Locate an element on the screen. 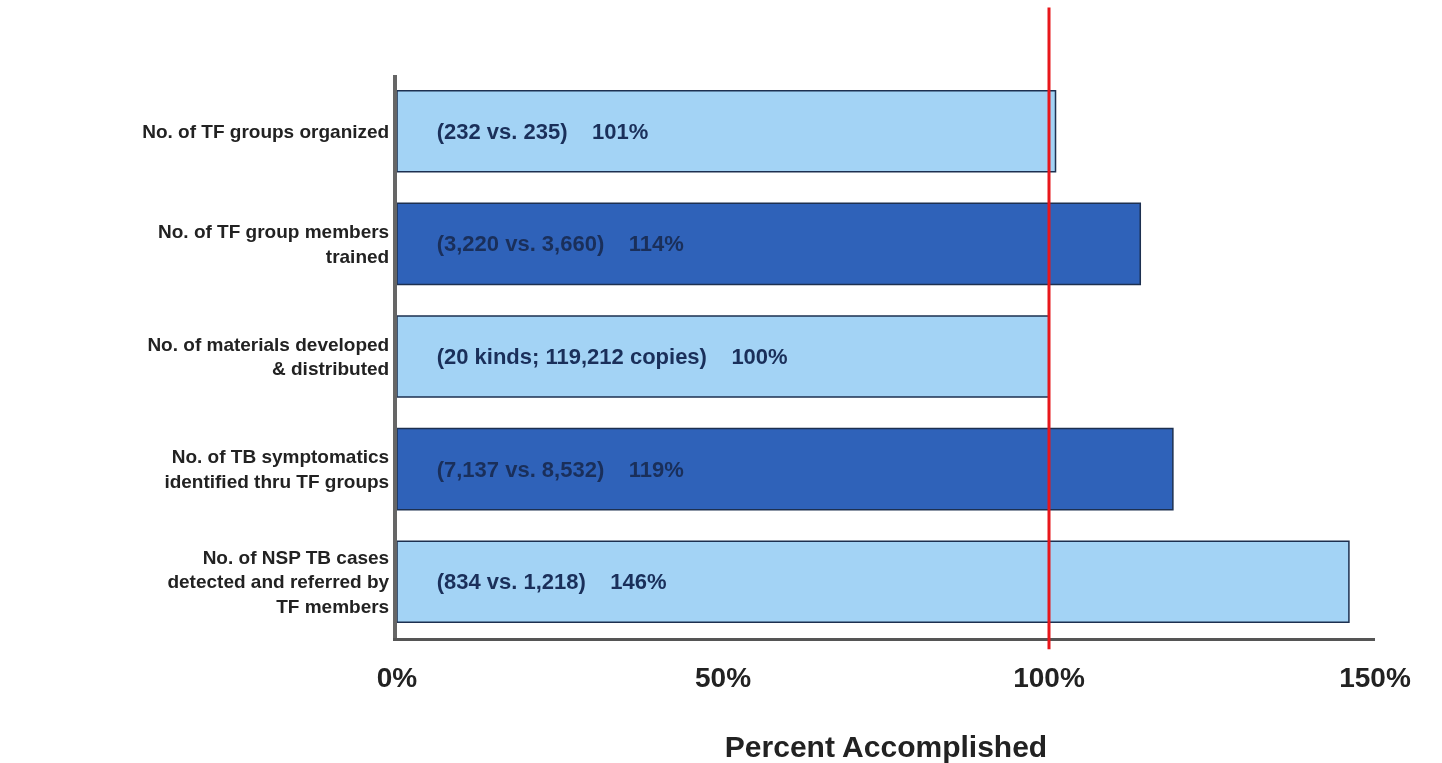  data-label: (3,220 vs. 3,660) 114% is located at coordinates (542, 244).